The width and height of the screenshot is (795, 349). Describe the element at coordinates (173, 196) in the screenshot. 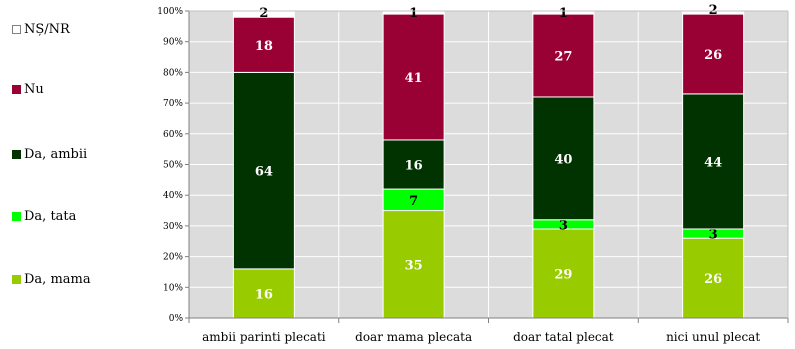

I see `y-tick-label: 40%` at that location.